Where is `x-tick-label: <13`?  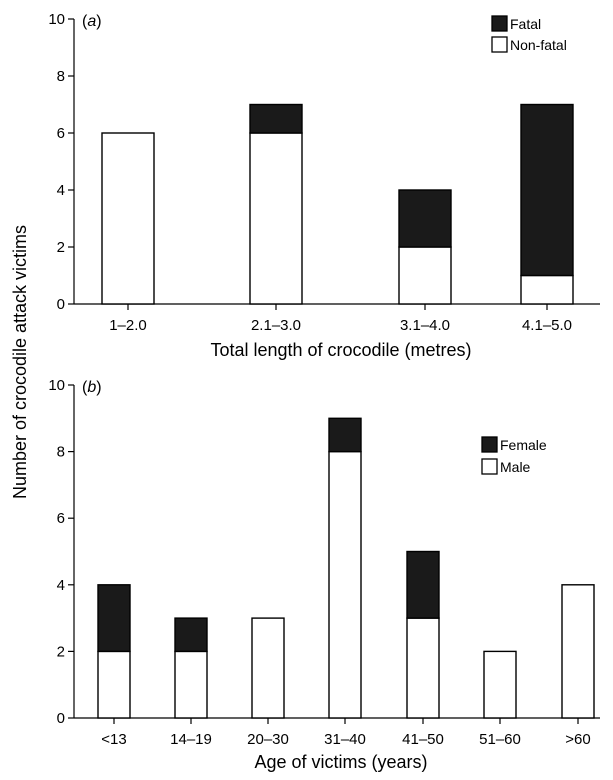 x-tick-label: <13 is located at coordinates (113, 739).